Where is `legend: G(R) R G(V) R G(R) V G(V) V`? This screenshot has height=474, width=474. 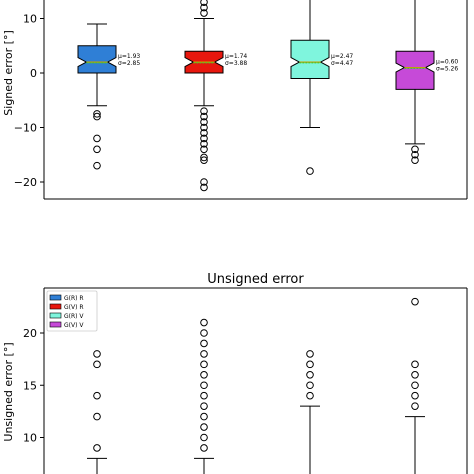 legend: G(R) R G(V) R G(R) V G(V) V is located at coordinates (72, 311).